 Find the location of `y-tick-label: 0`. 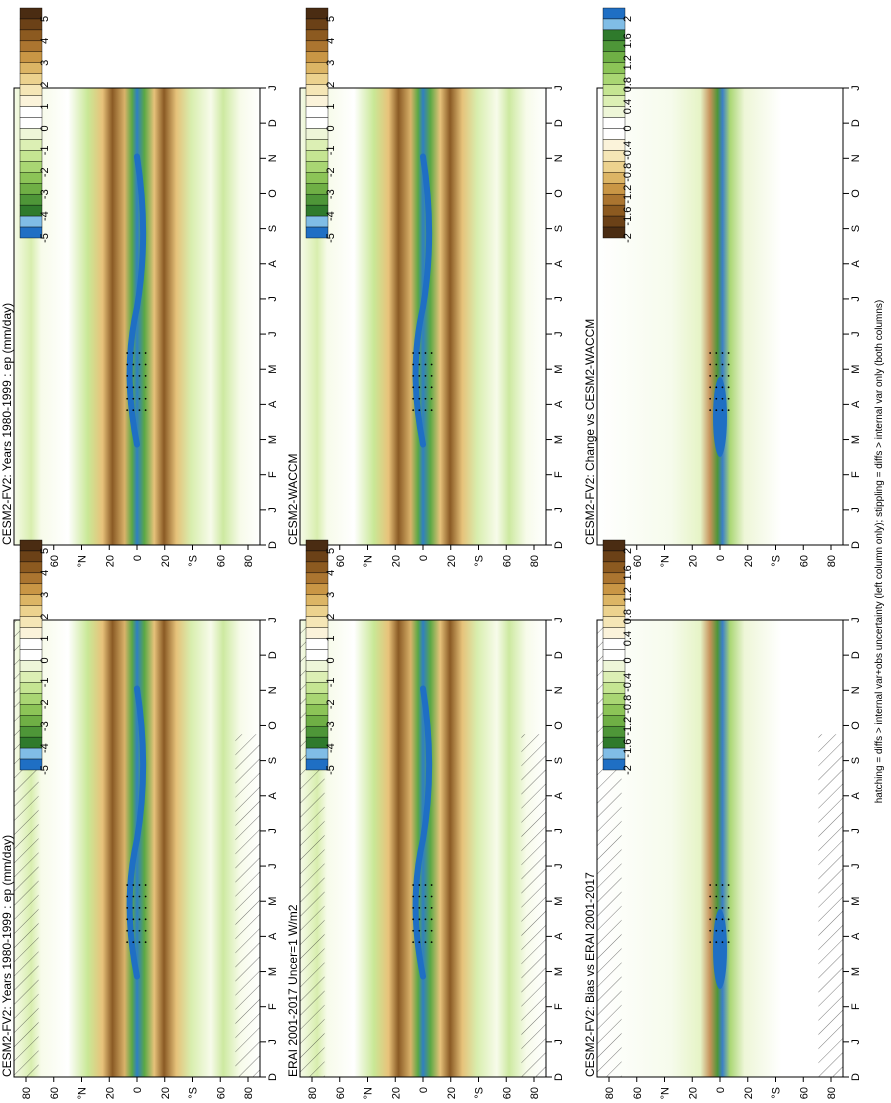

y-tick-label: 0 is located at coordinates (138, 558).